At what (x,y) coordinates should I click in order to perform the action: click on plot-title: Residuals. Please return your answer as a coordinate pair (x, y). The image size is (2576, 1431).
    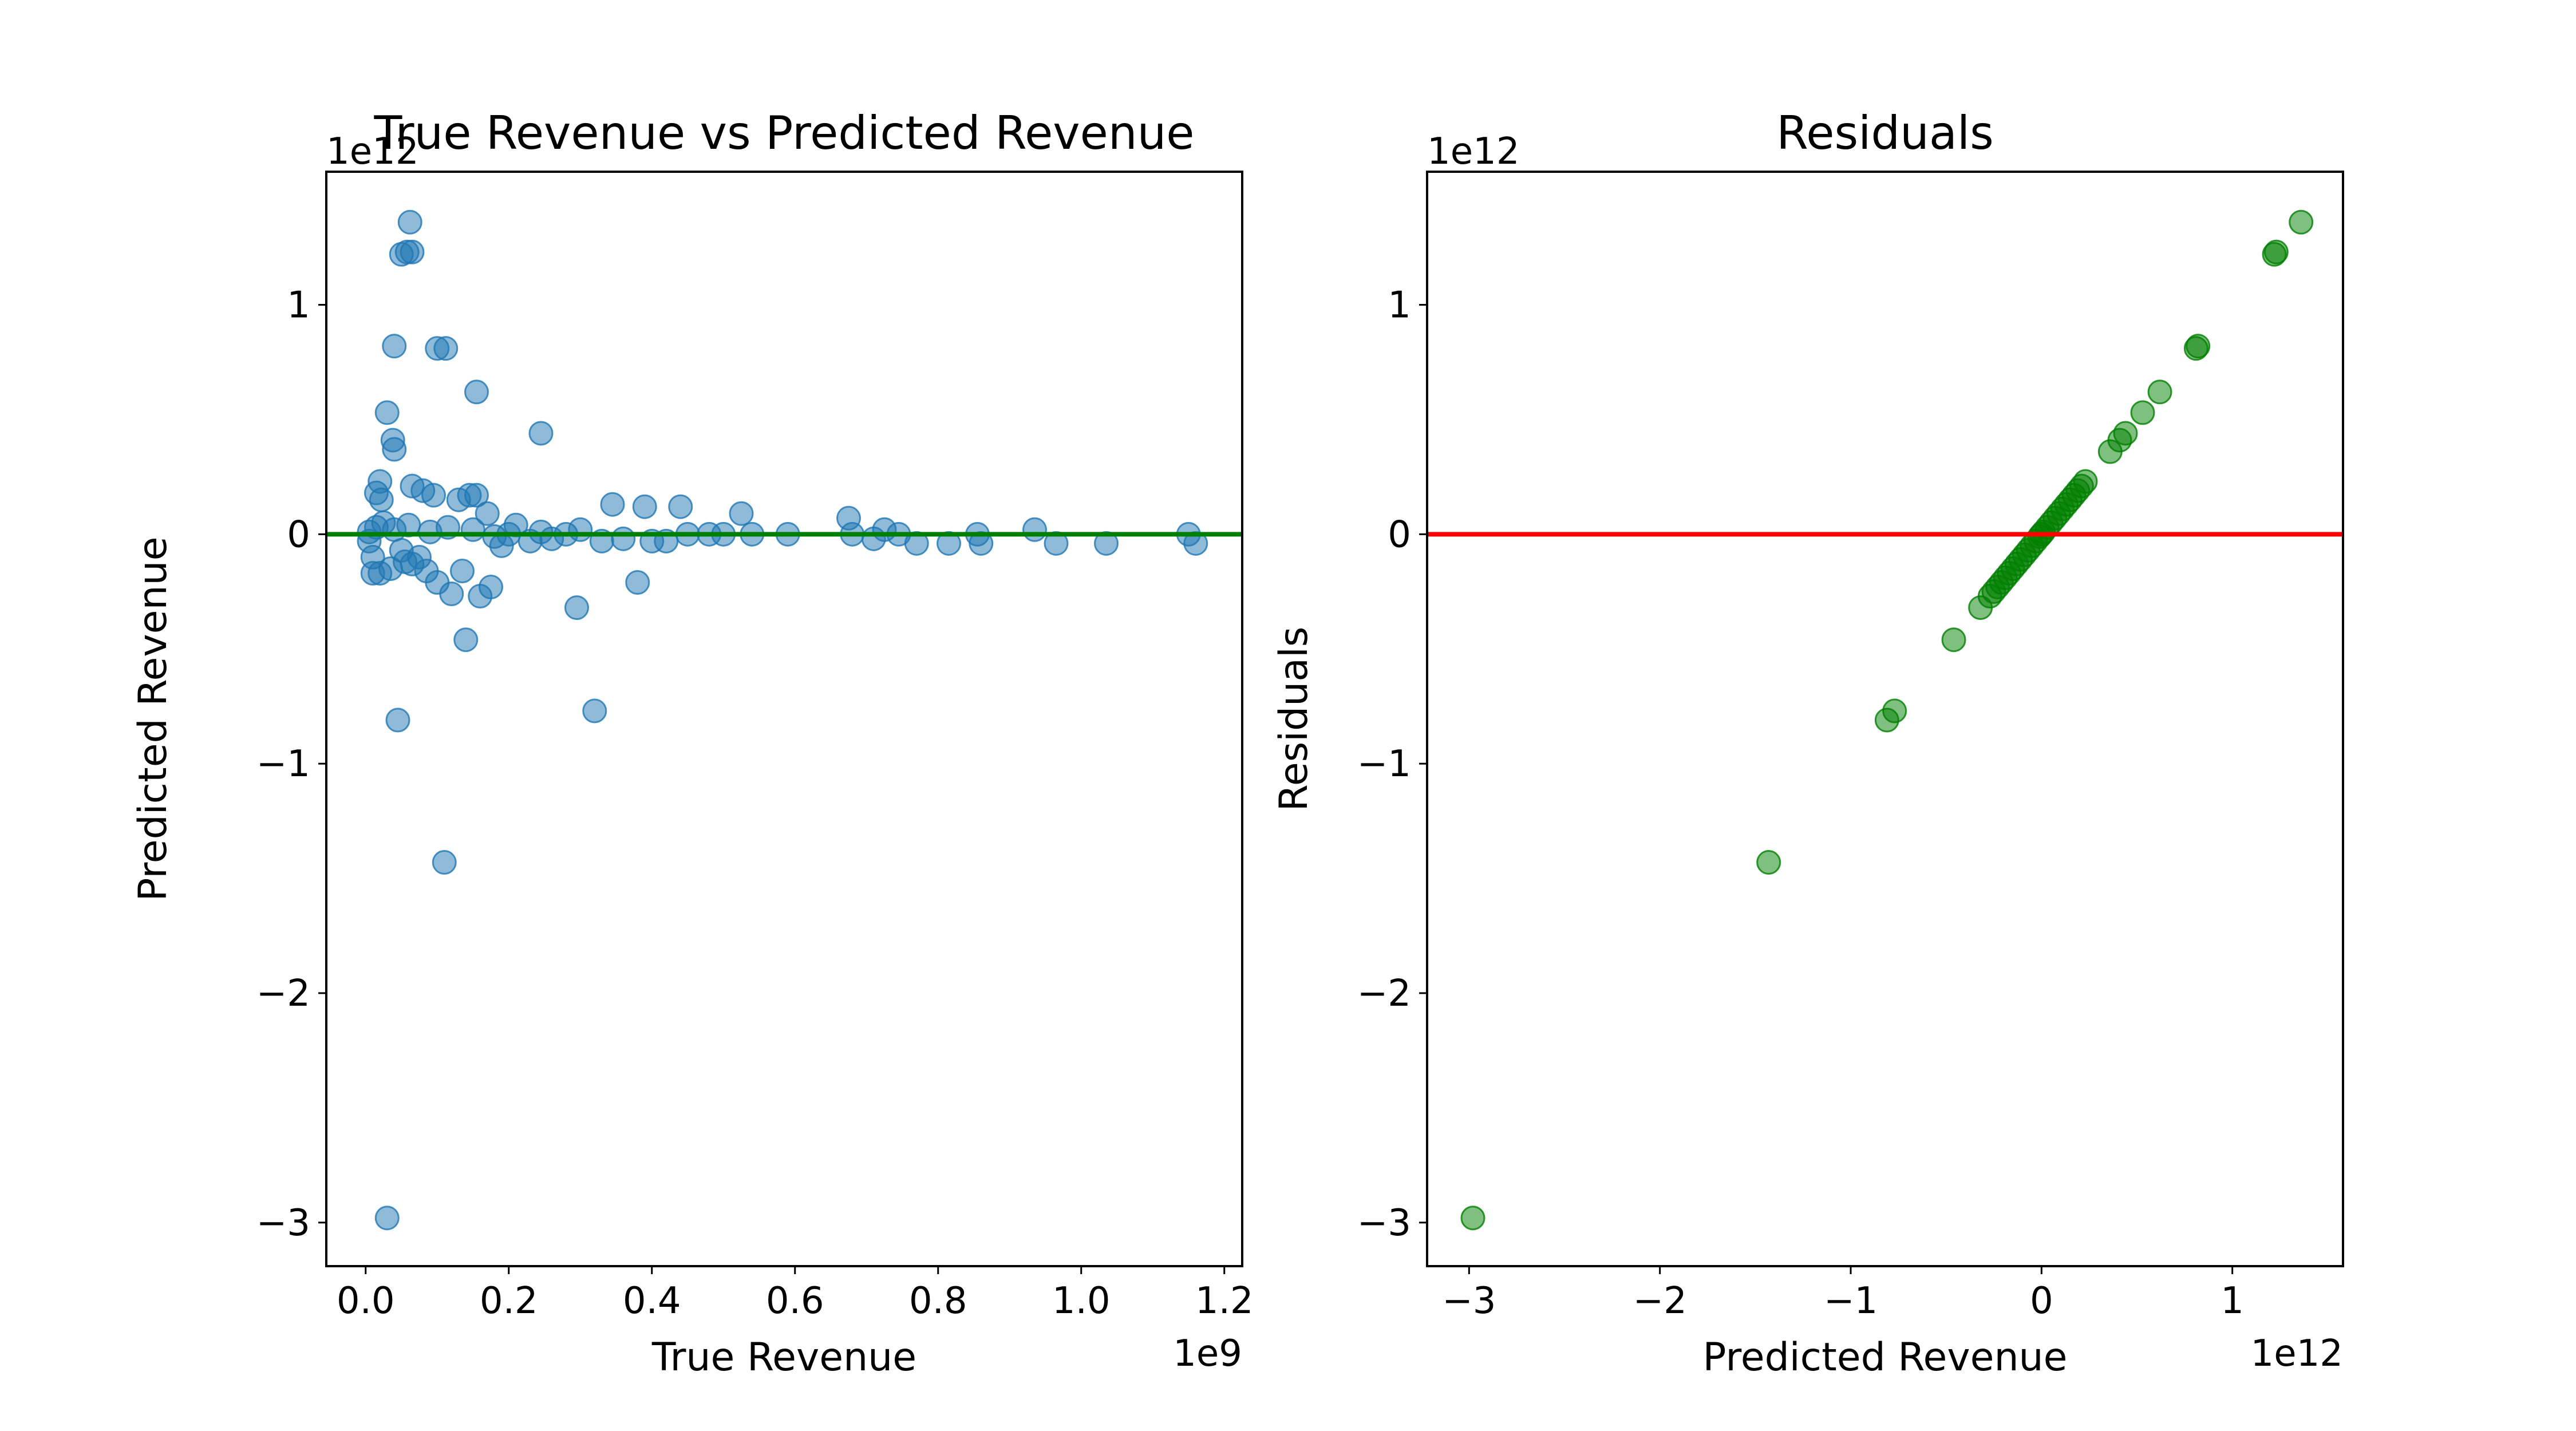
    Looking at the image, I should click on (1885, 133).